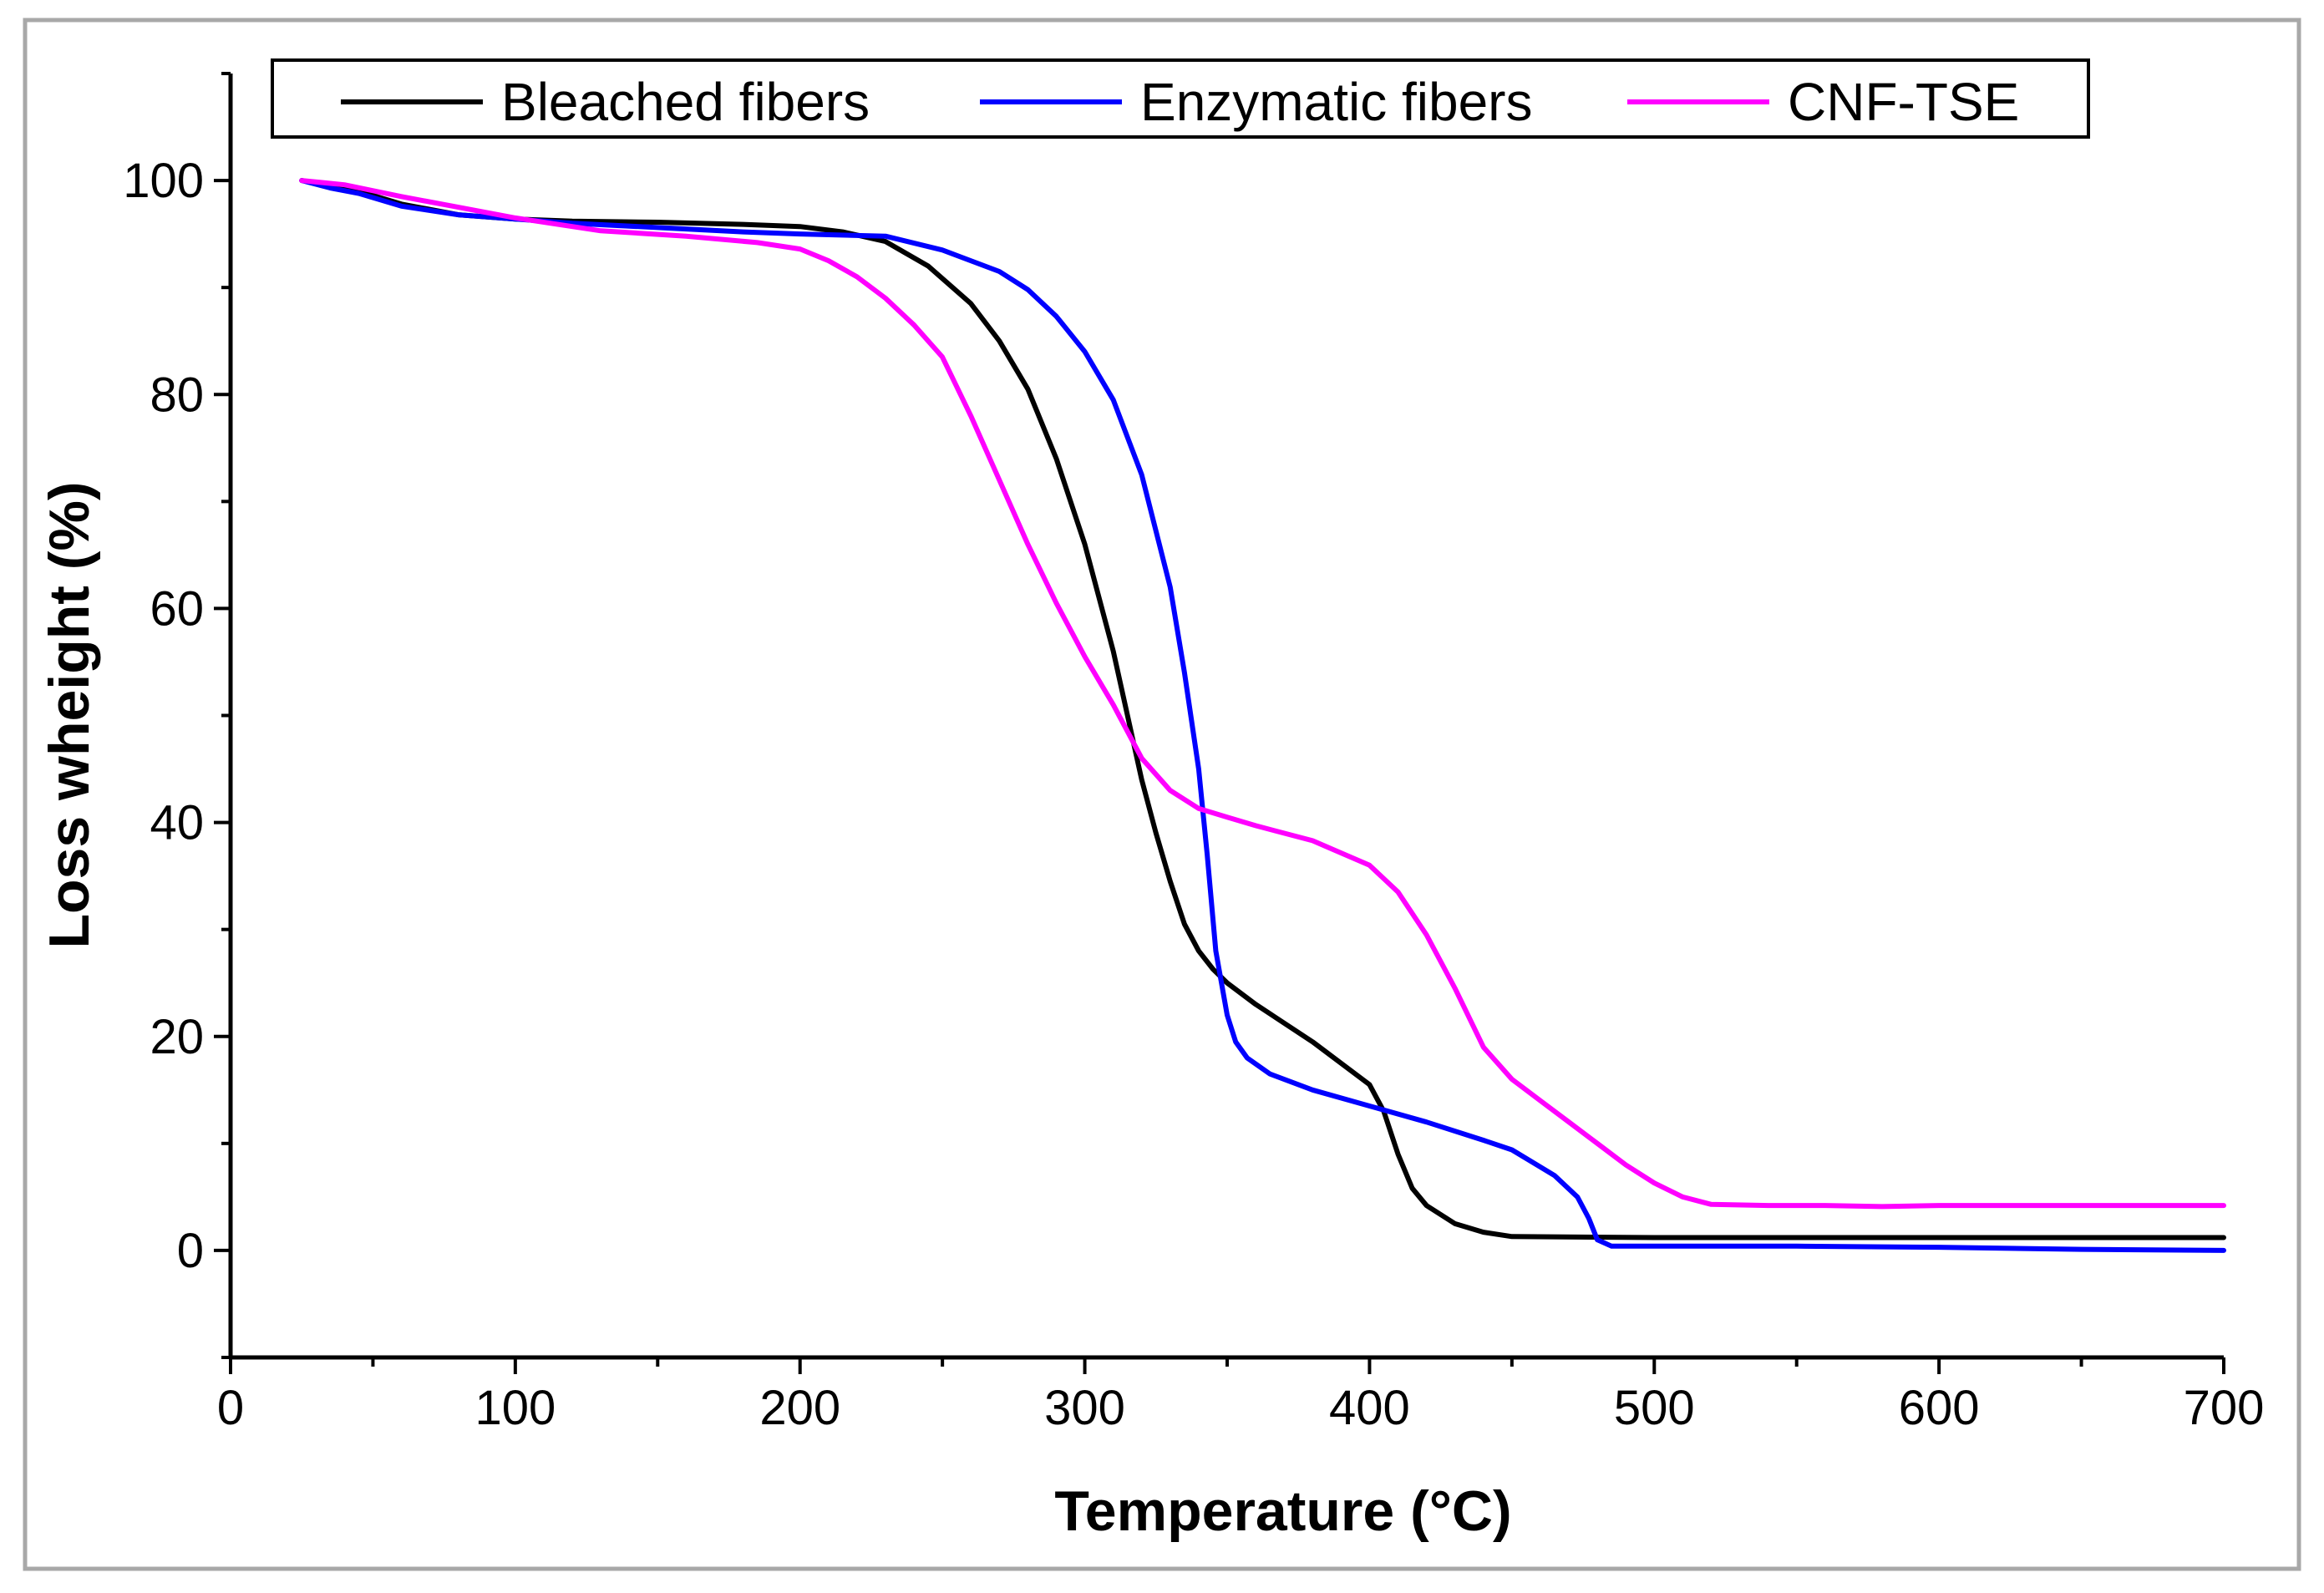 This screenshot has height=1593, width=2324. I want to click on x-tick-label: 700, so click(2224, 1408).